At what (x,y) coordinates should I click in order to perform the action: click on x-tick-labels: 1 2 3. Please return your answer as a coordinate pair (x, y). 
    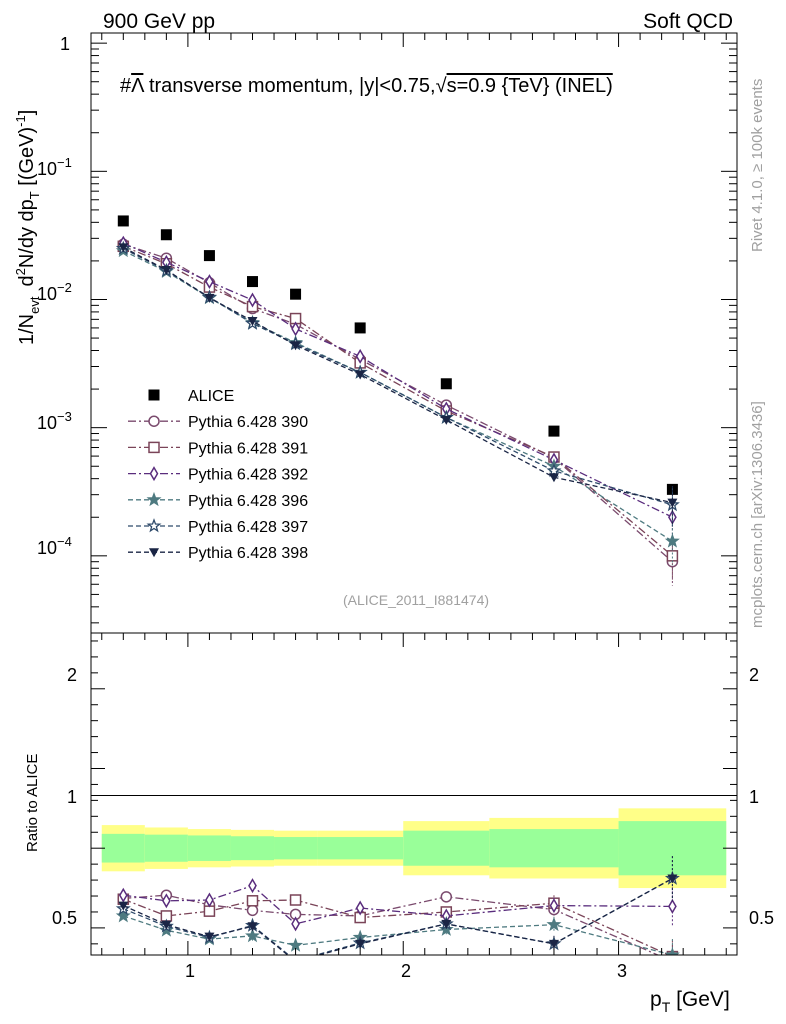
    Looking at the image, I should click on (406, 971).